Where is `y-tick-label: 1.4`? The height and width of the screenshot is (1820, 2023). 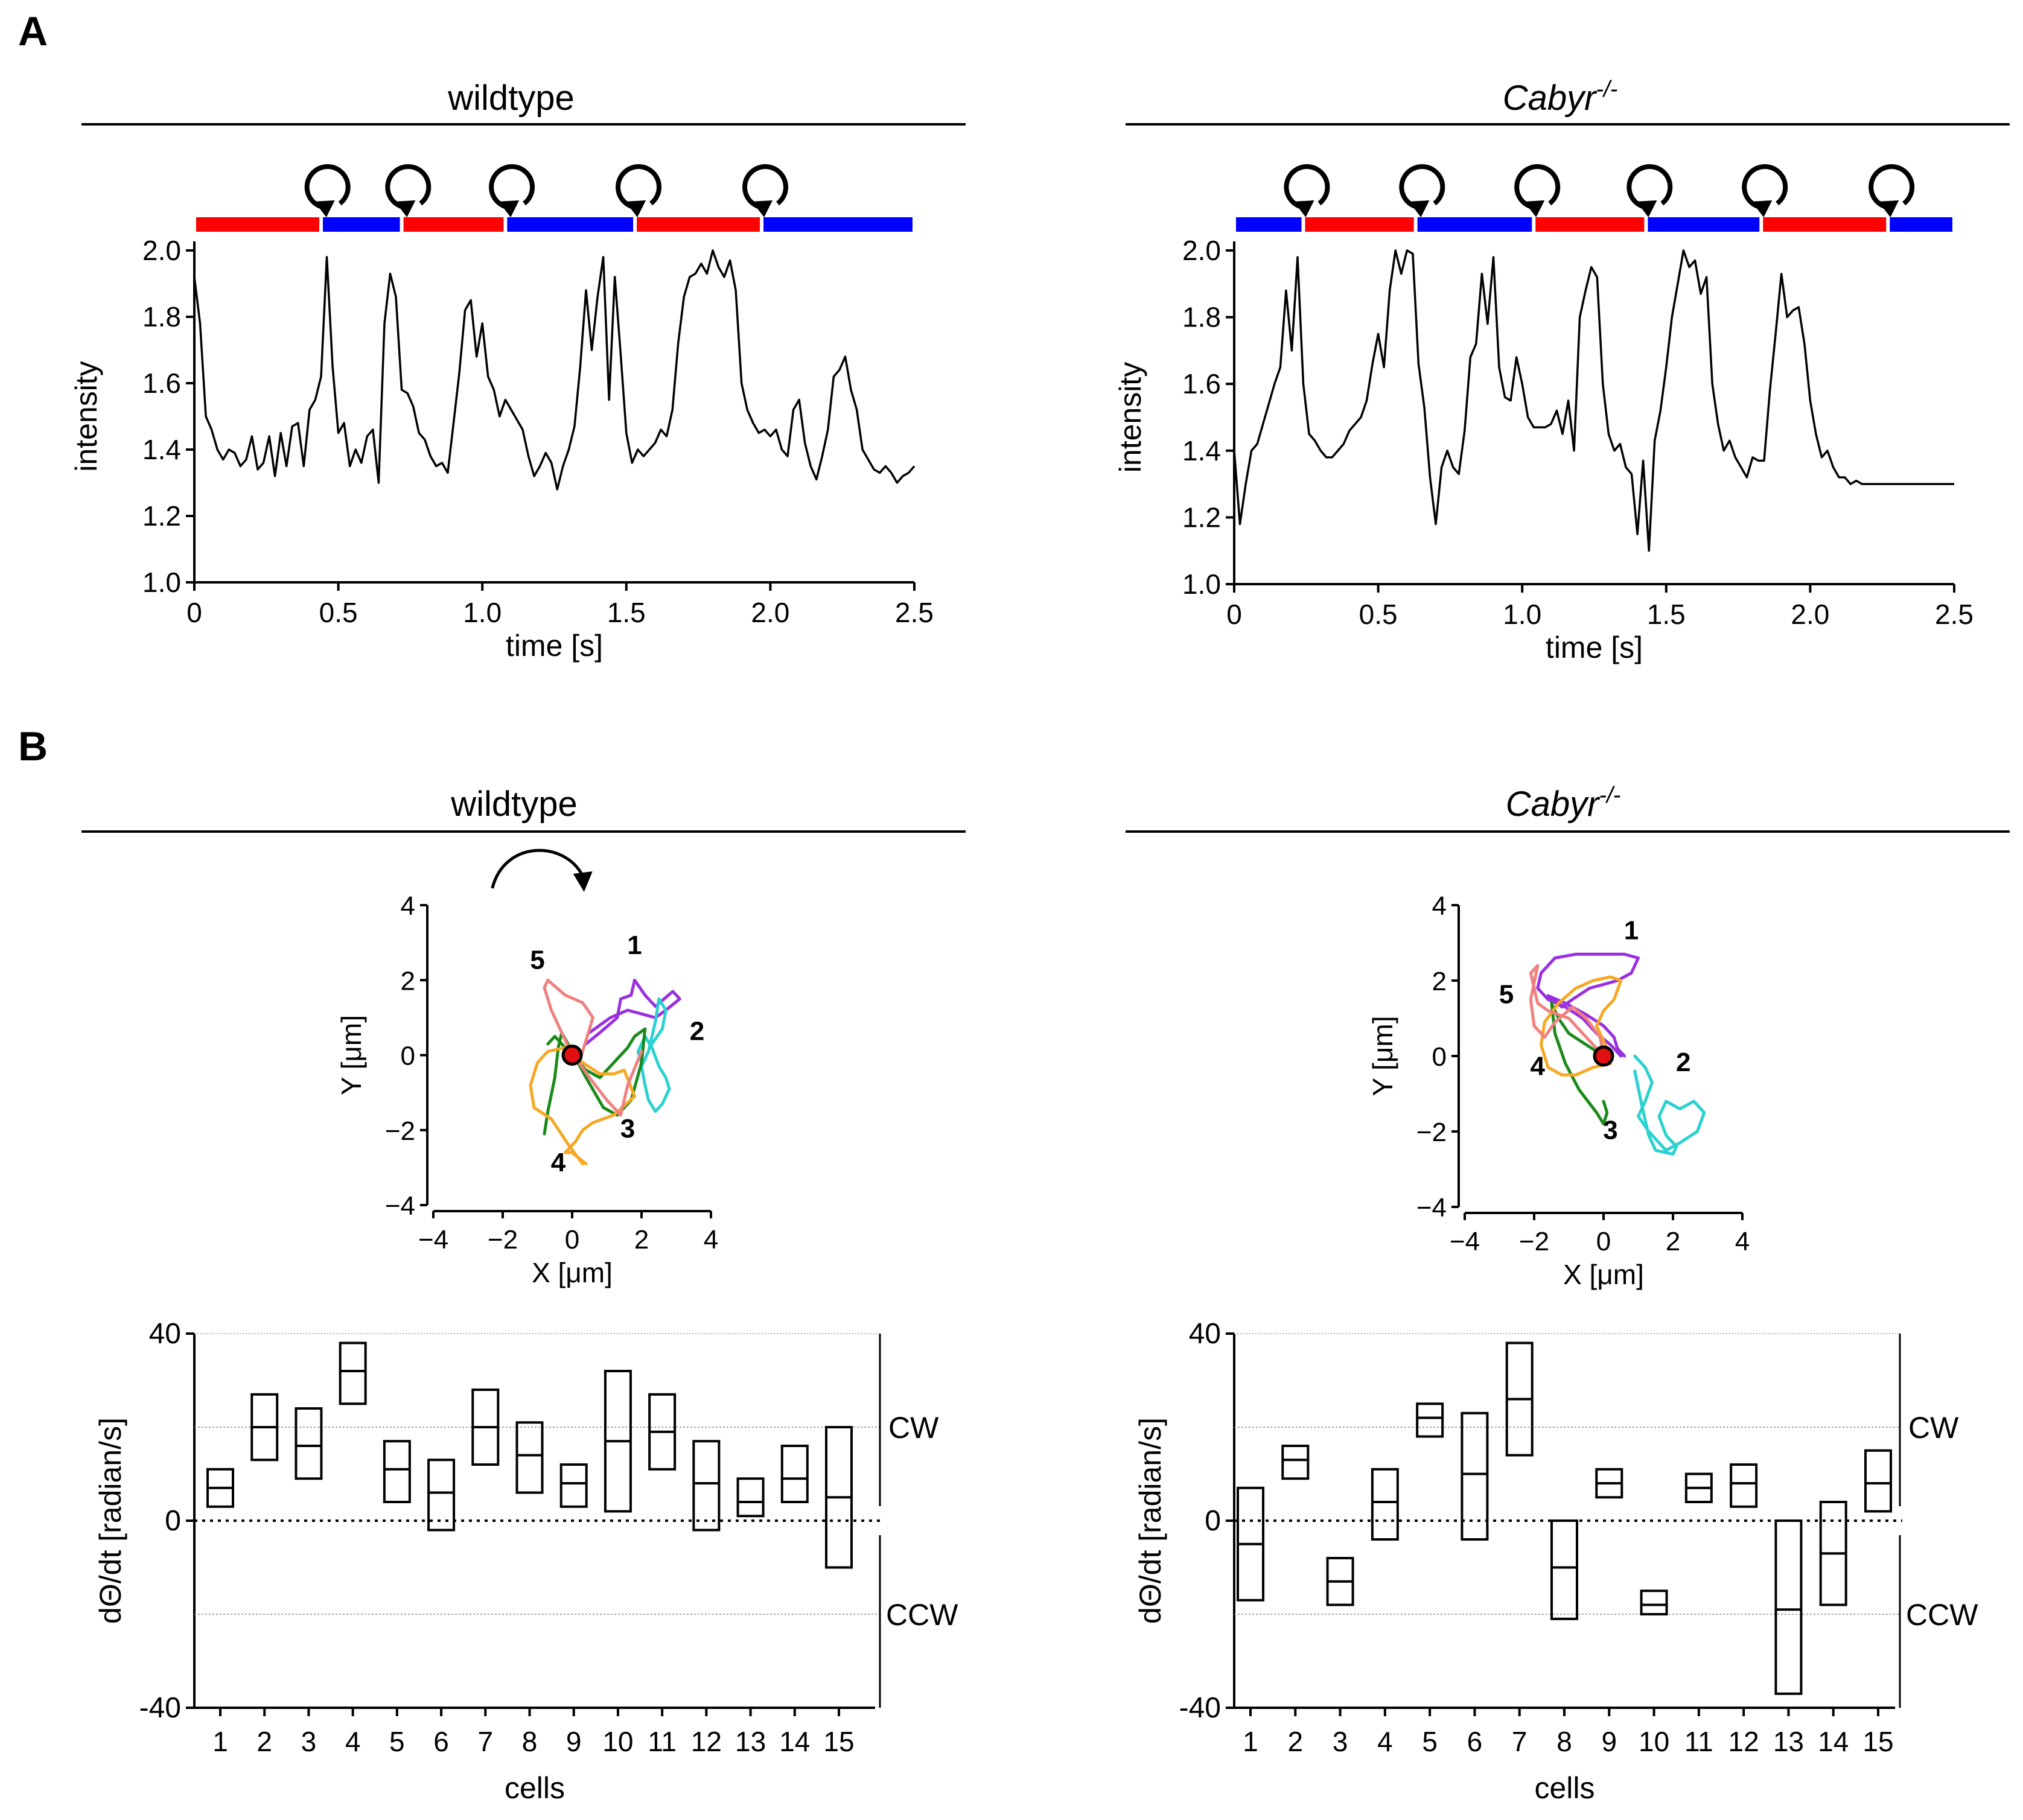 y-tick-label: 1.4 is located at coordinates (1201, 450).